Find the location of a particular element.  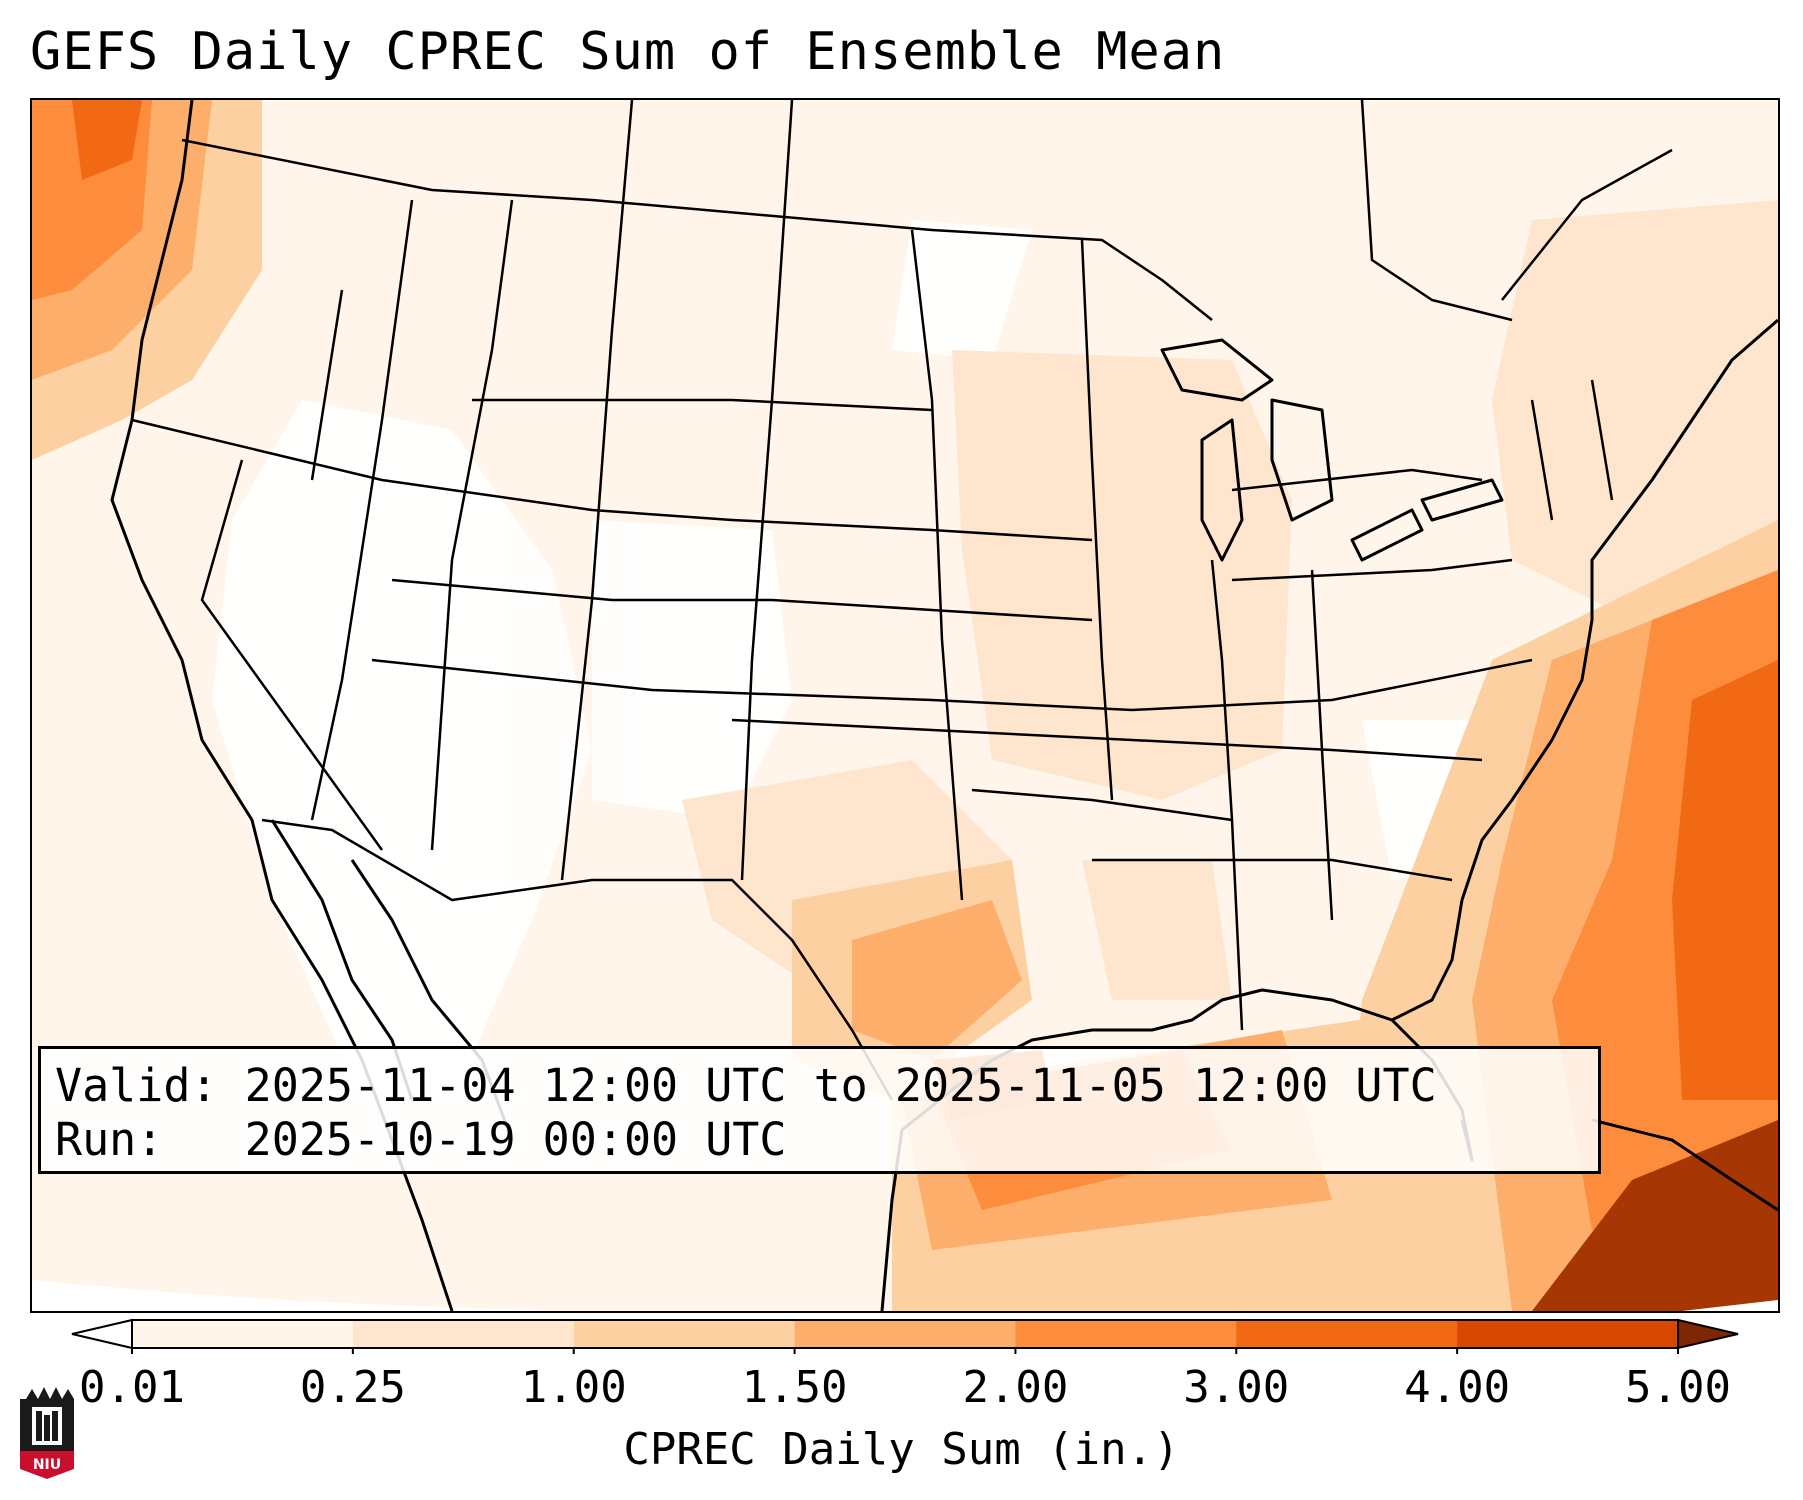

colorbar-tick-labels: 0.01 0.25 1.00 1.50 2.00 3.00 4.00 5.00 is located at coordinates (901, 1390).